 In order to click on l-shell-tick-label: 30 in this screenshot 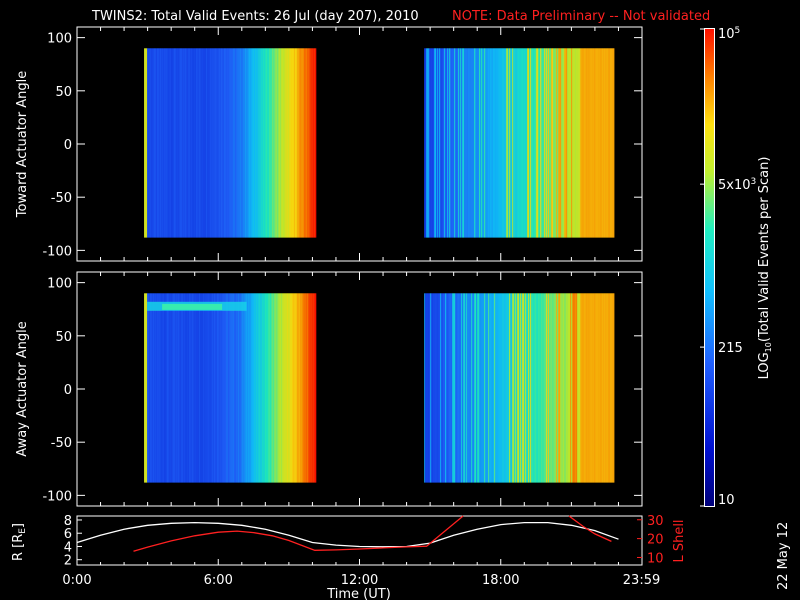, I will do `click(655, 521)`.